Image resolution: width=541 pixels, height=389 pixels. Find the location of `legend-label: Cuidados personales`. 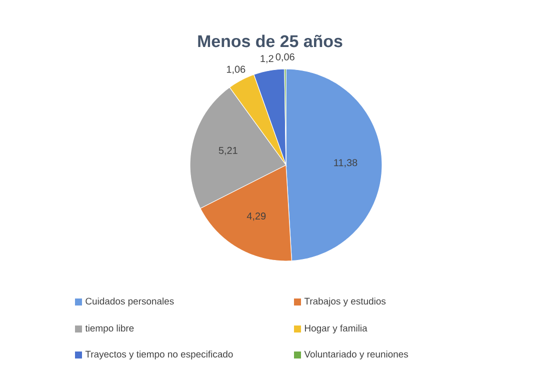

legend-label: Cuidados personales is located at coordinates (130, 302).